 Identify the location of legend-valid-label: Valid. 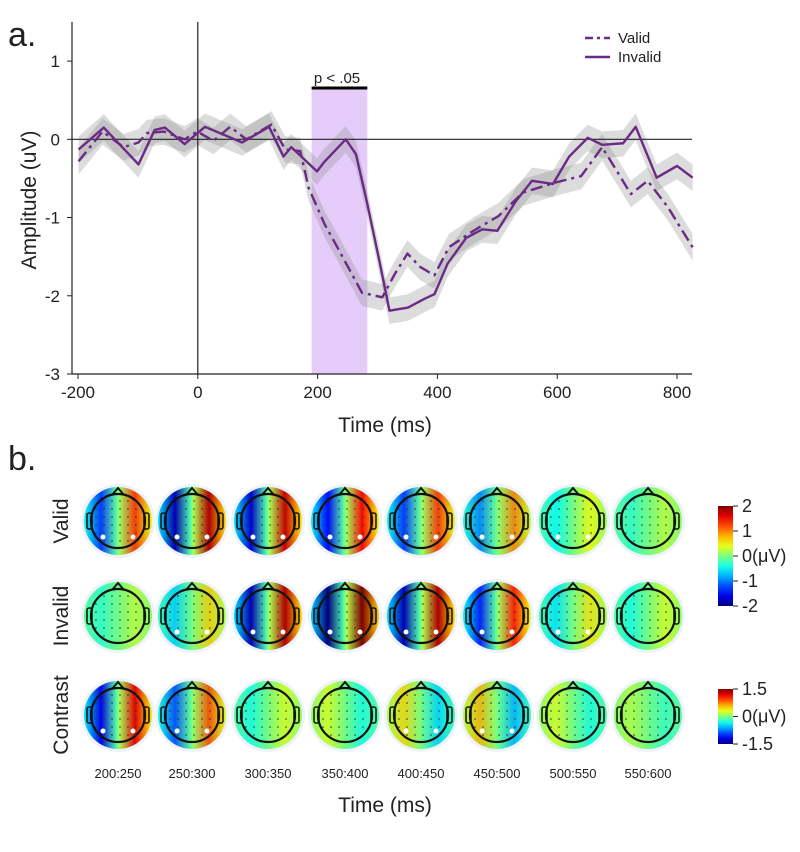
(634, 38).